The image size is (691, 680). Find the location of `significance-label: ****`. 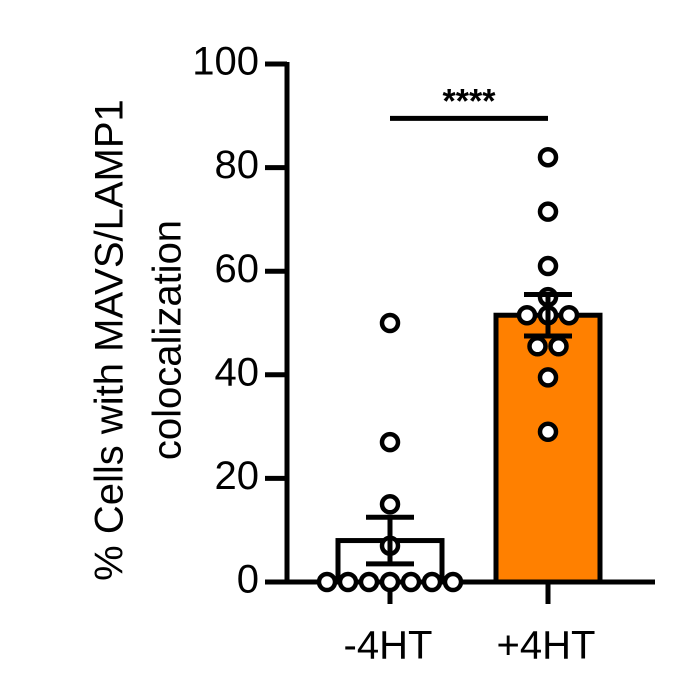

significance-label: **** is located at coordinates (470, 101).